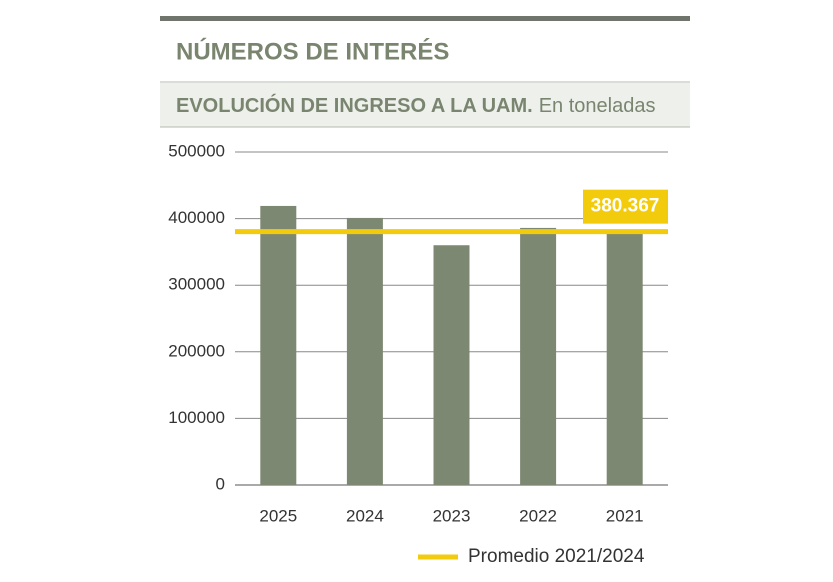 The height and width of the screenshot is (582, 833). I want to click on average-label-box, so click(625, 206).